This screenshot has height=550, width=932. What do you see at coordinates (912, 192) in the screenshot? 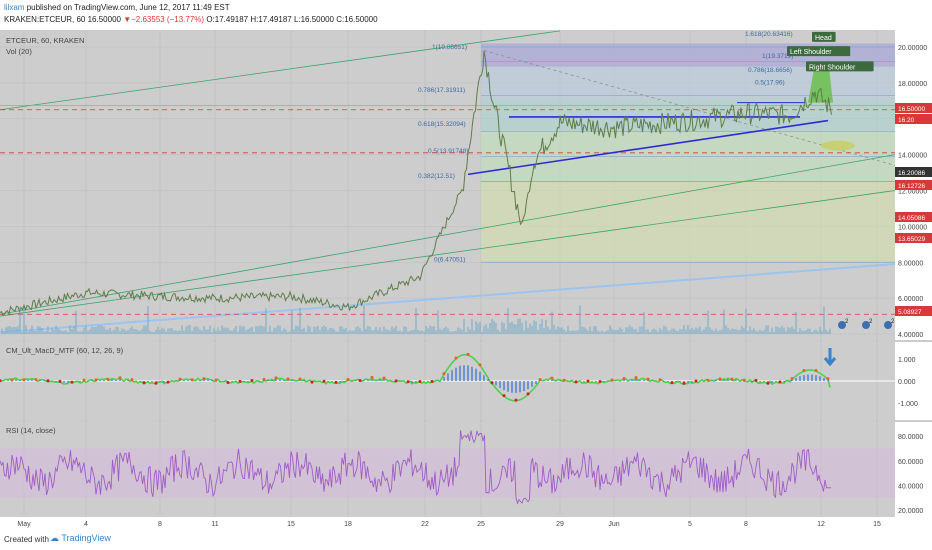
I see `y-tick-label: 12.00000` at bounding box center [912, 192].